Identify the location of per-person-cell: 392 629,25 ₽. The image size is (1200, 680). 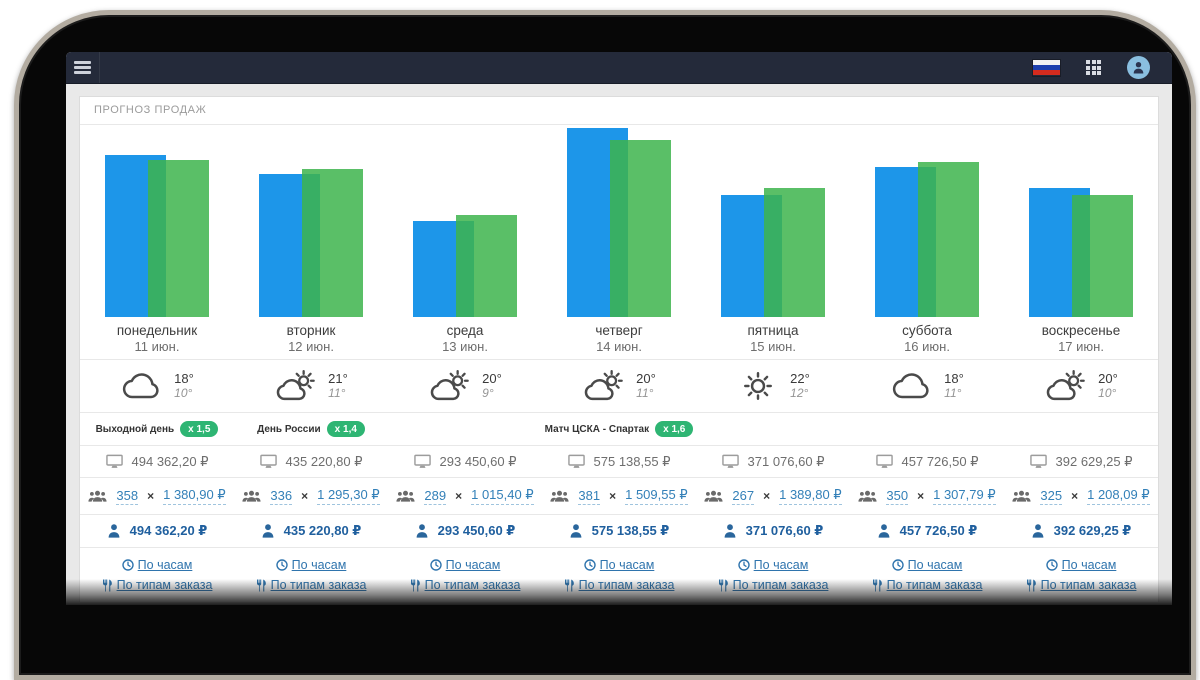
(1081, 530).